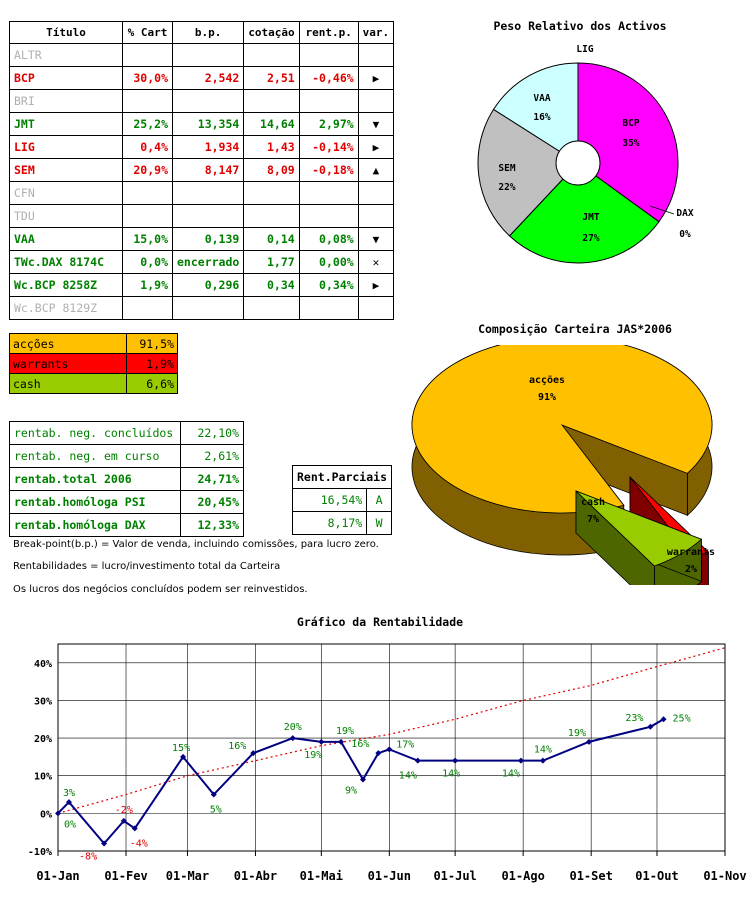 The image size is (755, 900). Describe the element at coordinates (208, 239) in the screenshot. I see `bp-cell: 0,139` at that location.